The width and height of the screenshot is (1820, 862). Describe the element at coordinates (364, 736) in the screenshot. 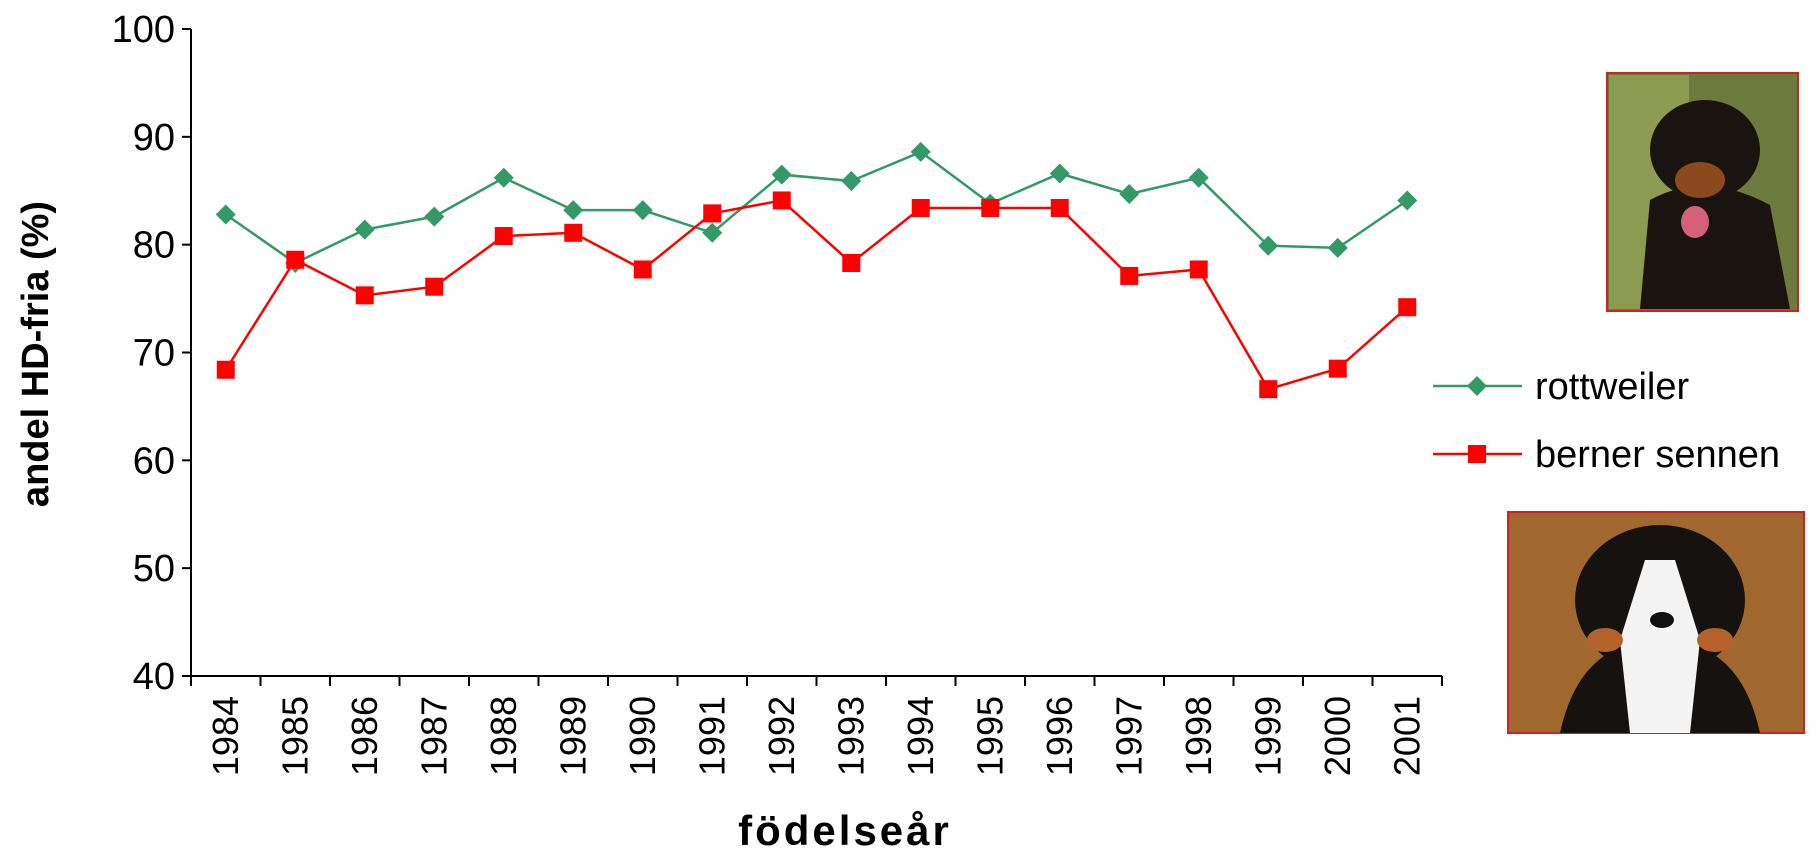

I see `x-tick-label: 1986` at that location.